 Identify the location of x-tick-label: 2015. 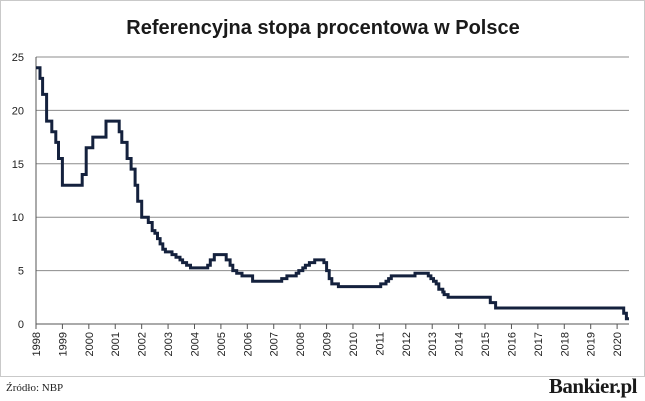
(486, 344).